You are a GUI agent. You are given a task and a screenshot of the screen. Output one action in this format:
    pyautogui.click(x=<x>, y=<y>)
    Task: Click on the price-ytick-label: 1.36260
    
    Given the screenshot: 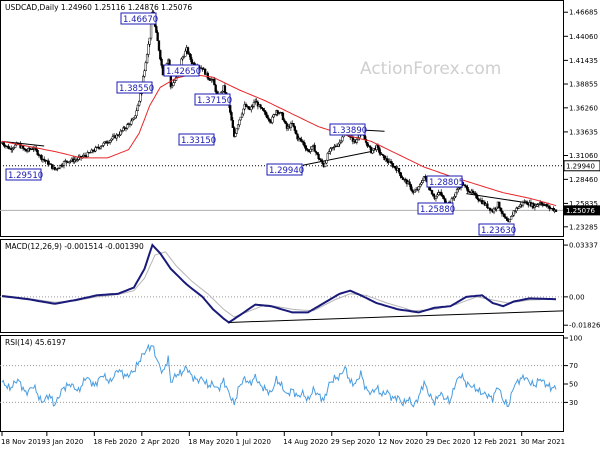 What is the action you would take?
    pyautogui.click(x=583, y=108)
    